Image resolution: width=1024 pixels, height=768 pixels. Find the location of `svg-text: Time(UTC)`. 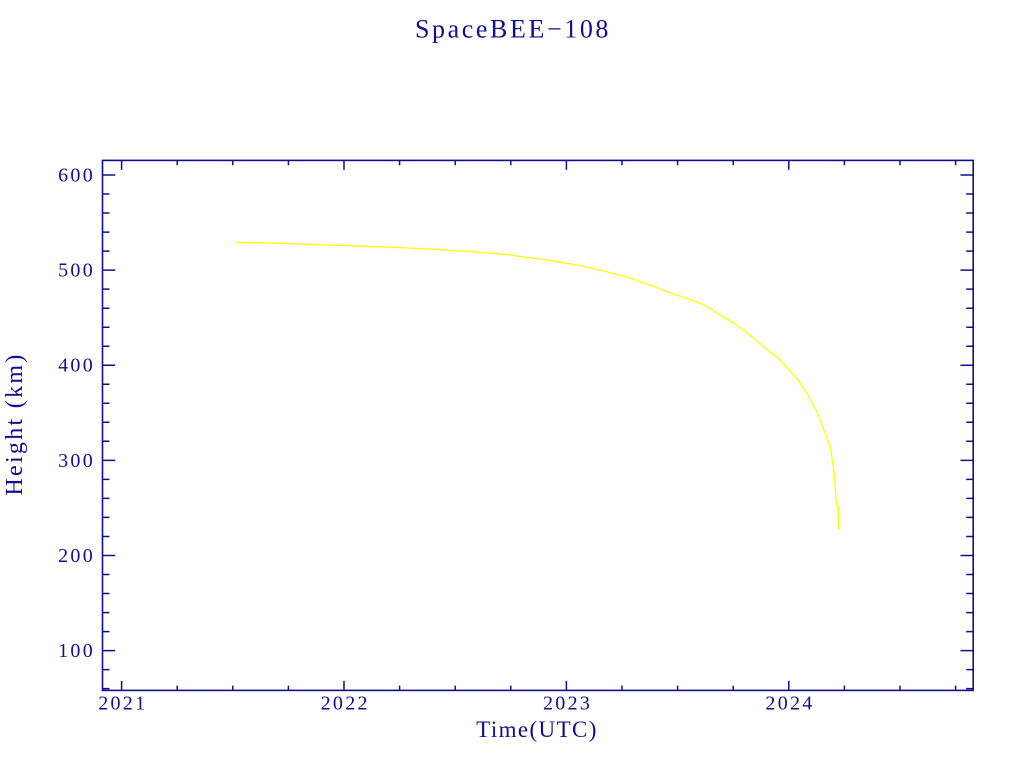

svg-text: Time(UTC) is located at coordinates (537, 729).